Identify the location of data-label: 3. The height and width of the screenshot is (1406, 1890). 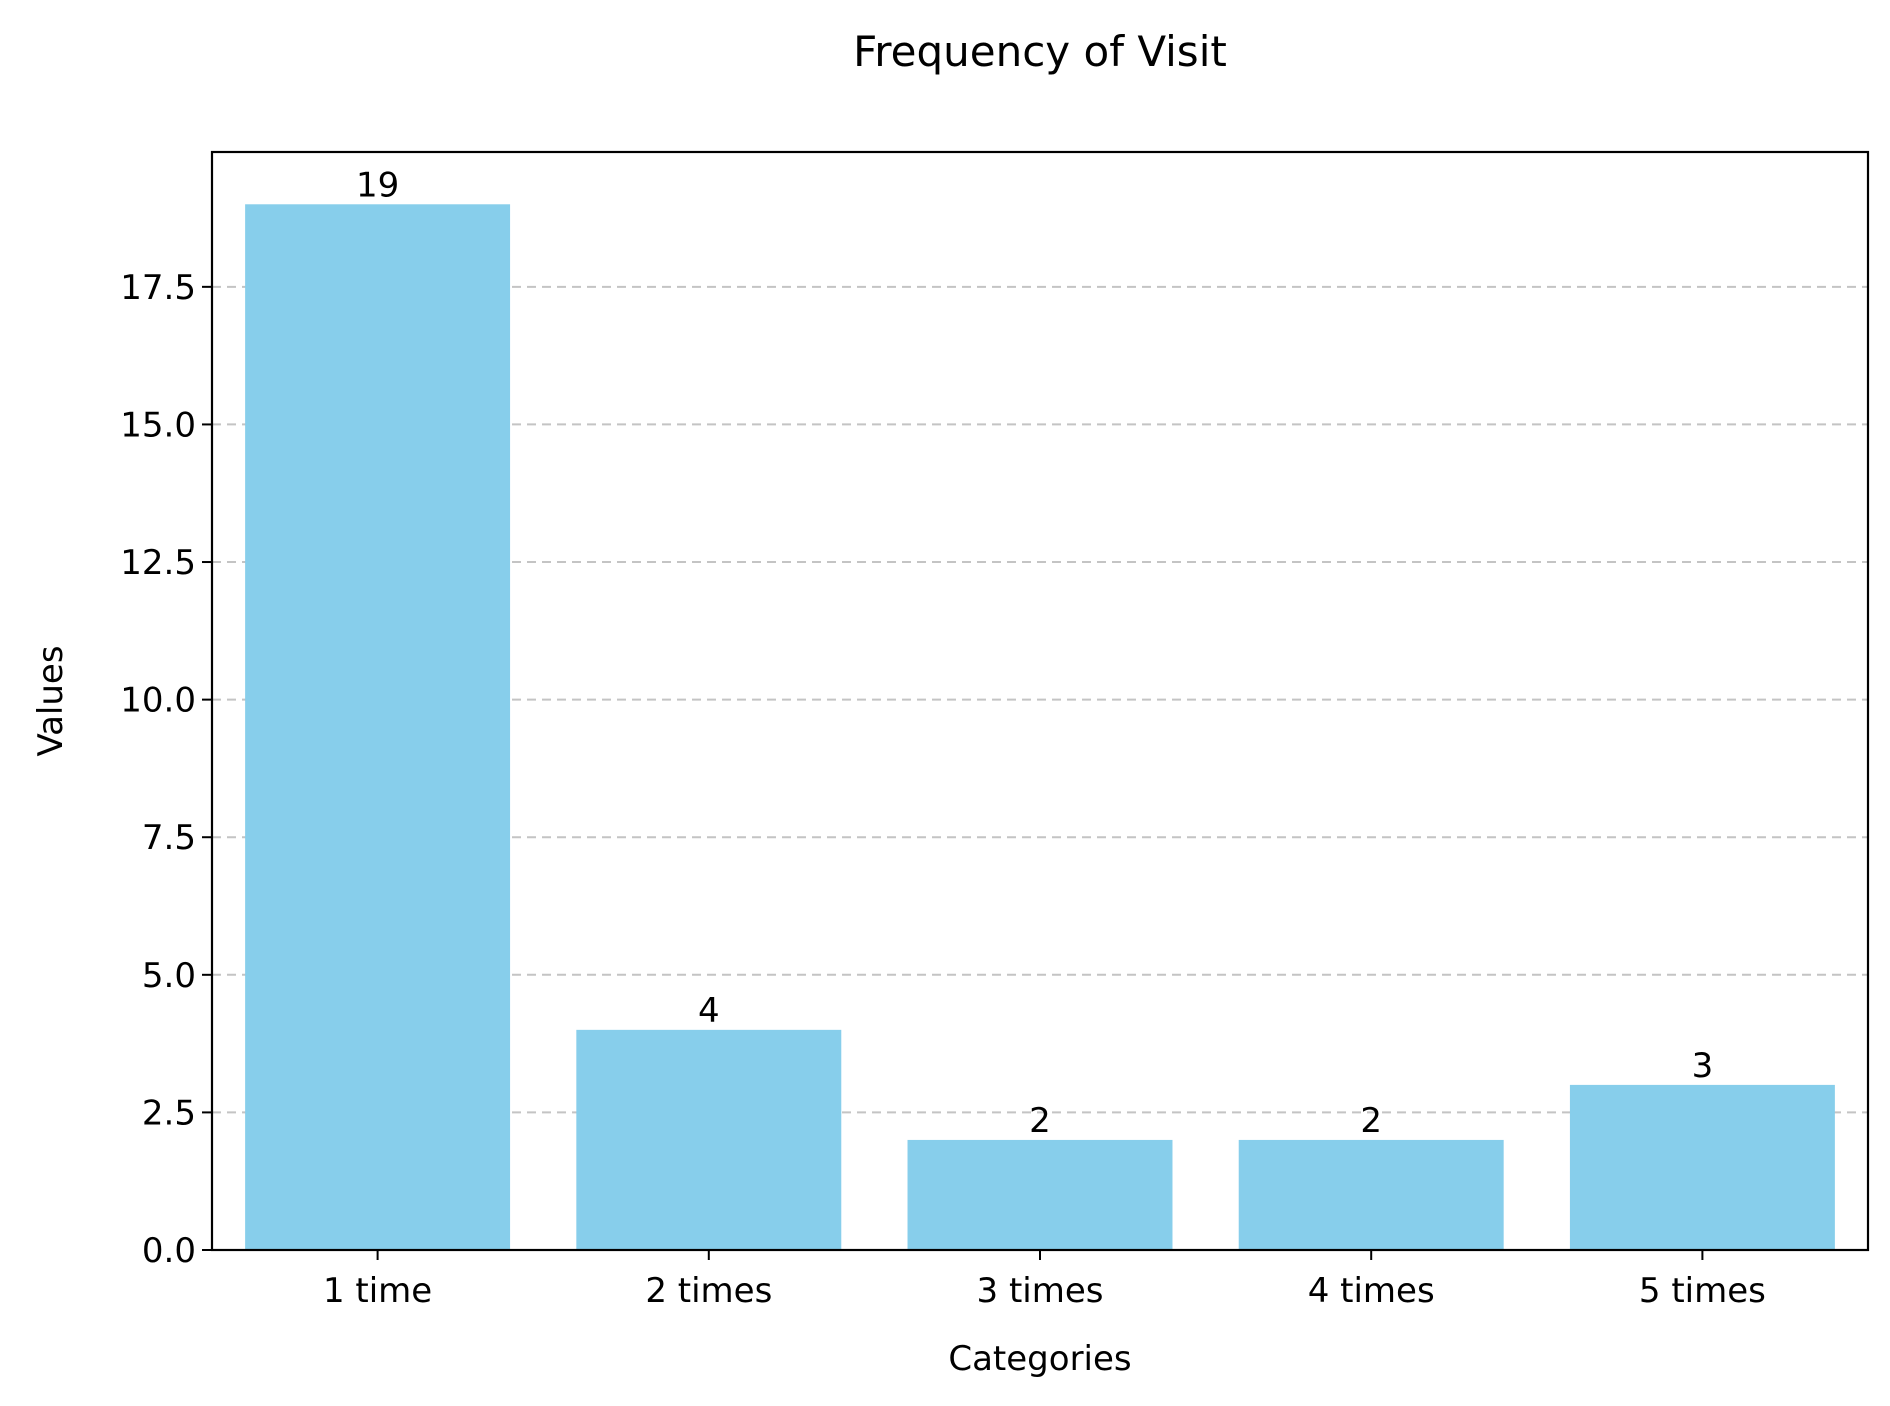
(1703, 1066).